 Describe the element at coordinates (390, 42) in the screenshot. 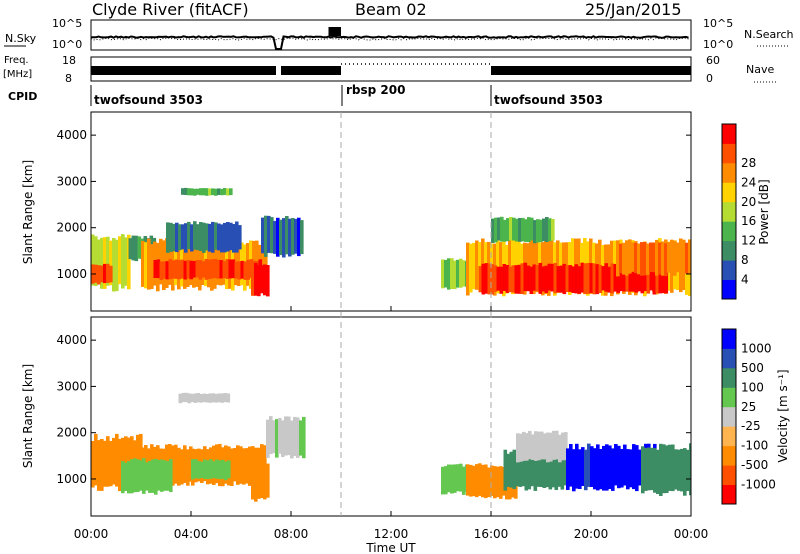

I see `noise-sky-line` at that location.